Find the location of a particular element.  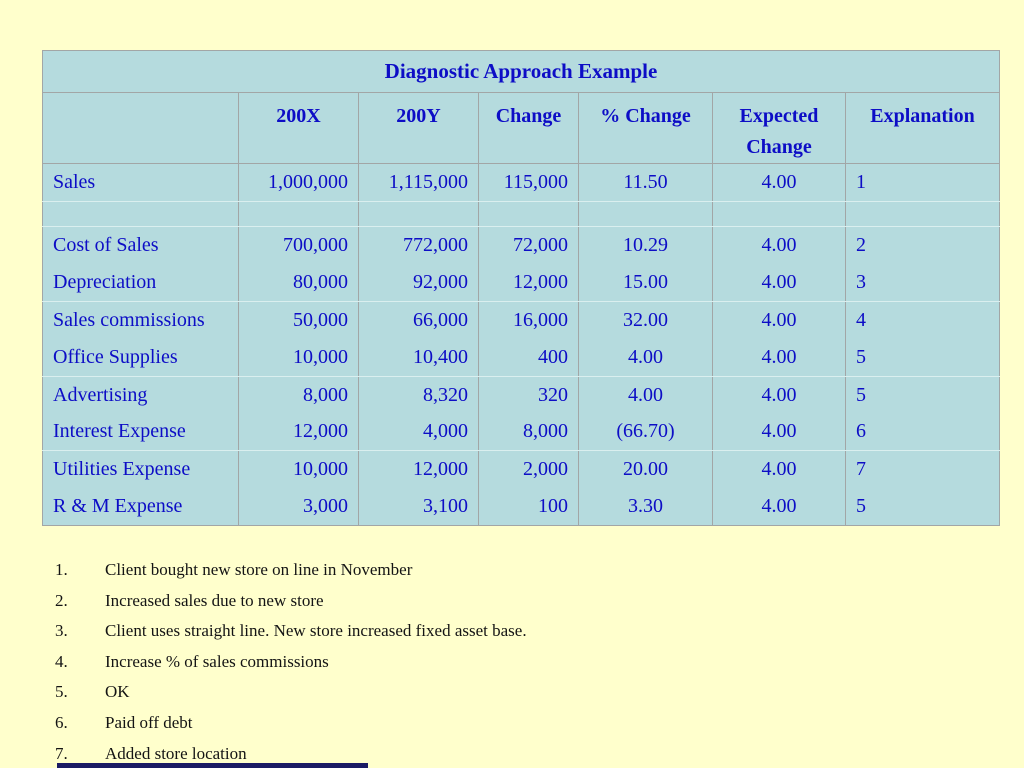

table-row-depreciation: Depreciation 80,000 92,000 12,000 15.00 4.00 3 is located at coordinates (521, 282).